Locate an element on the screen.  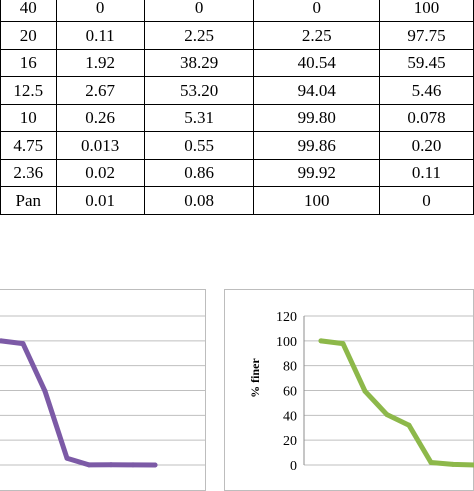
table-cell: 10 is located at coordinates (29, 118).